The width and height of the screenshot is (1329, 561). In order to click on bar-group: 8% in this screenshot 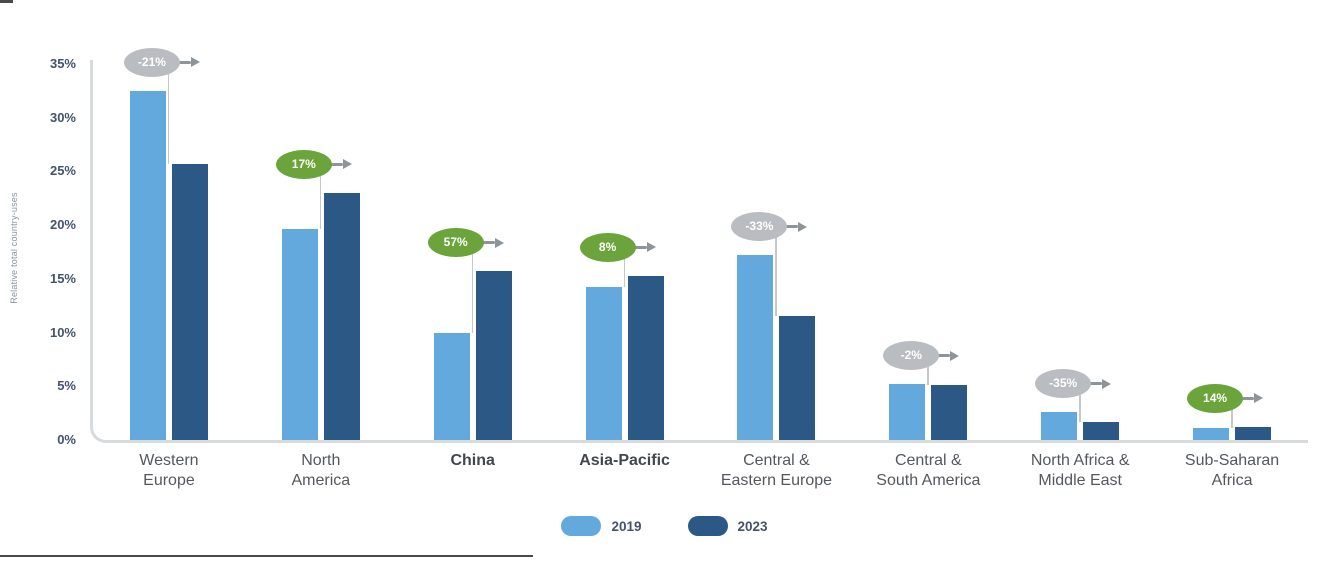, I will do `click(621, 250)`.